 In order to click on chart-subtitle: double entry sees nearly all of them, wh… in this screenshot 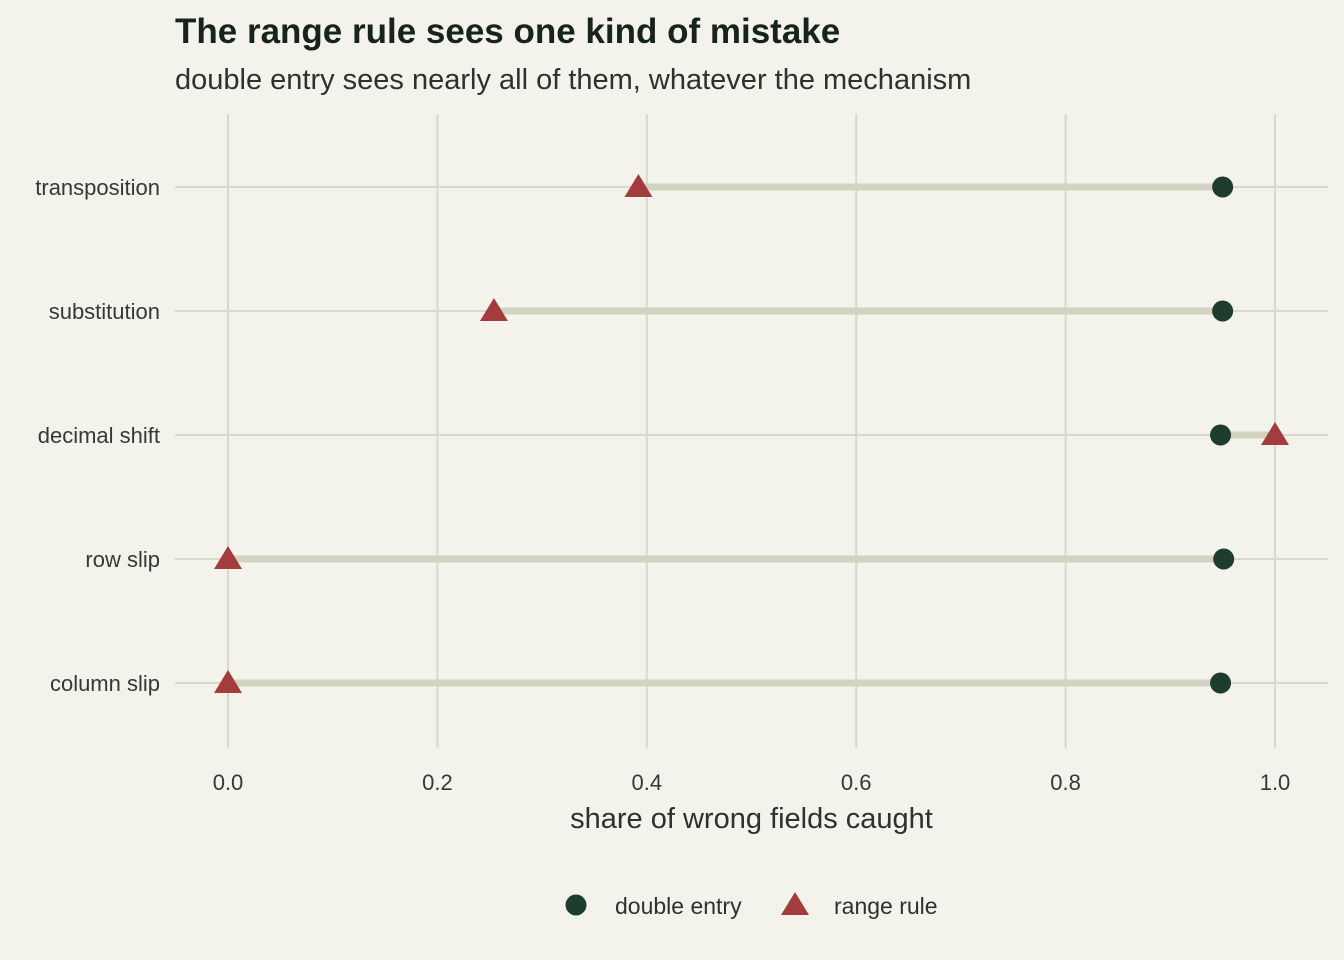, I will do `click(573, 80)`.